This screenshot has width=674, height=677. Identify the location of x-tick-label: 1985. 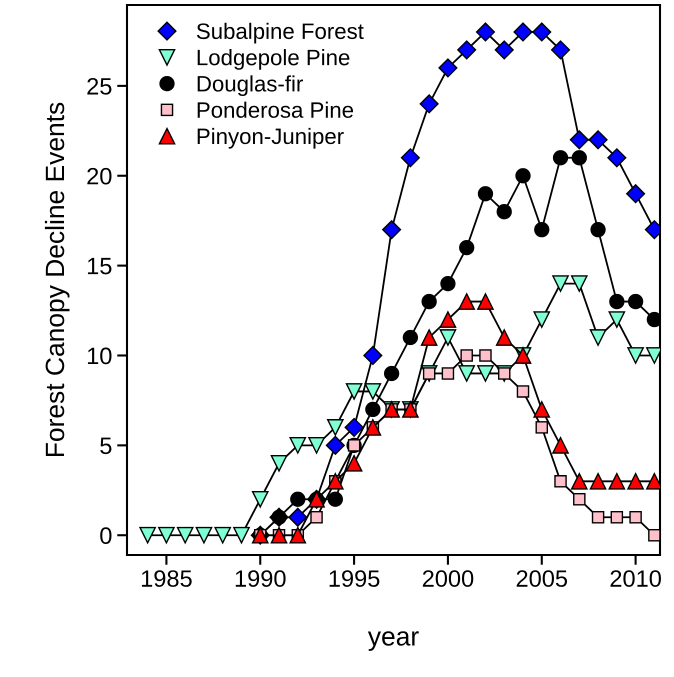
(167, 578).